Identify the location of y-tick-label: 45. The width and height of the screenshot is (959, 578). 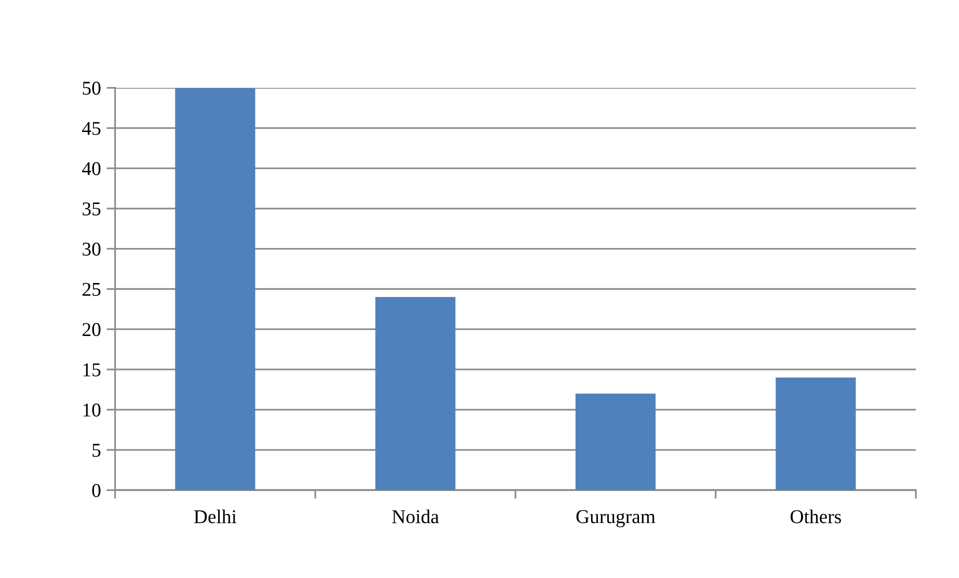
(91, 129).